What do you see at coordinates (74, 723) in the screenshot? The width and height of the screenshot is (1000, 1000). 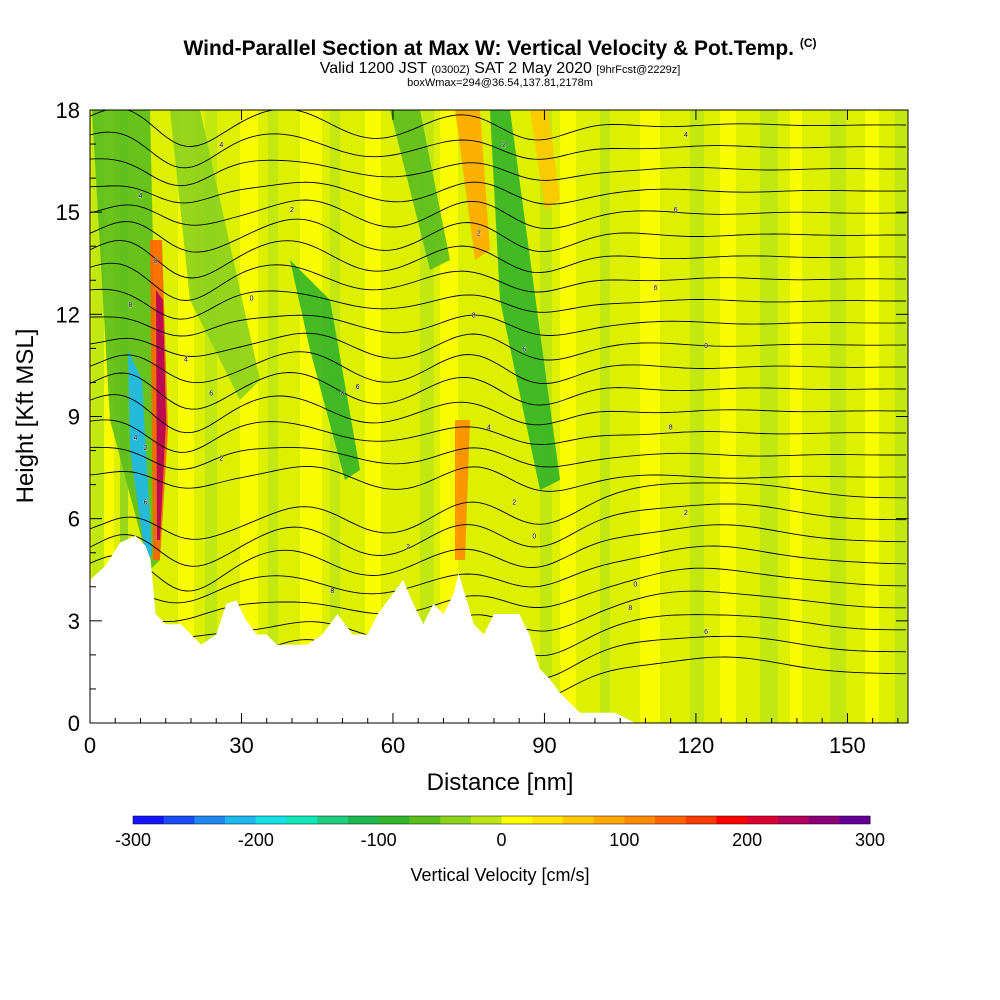 I see `y-tick-label: 0` at bounding box center [74, 723].